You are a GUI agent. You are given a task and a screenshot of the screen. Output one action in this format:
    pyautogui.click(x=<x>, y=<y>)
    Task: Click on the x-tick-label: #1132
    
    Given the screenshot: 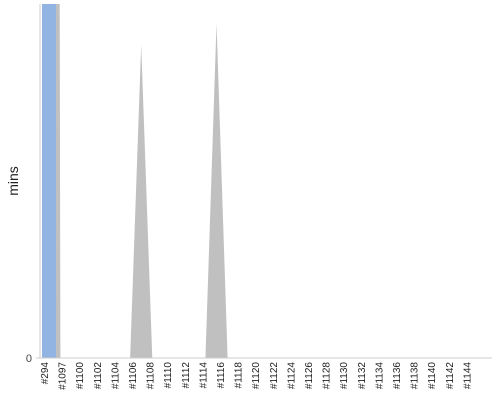 What is the action you would take?
    pyautogui.click(x=362, y=376)
    